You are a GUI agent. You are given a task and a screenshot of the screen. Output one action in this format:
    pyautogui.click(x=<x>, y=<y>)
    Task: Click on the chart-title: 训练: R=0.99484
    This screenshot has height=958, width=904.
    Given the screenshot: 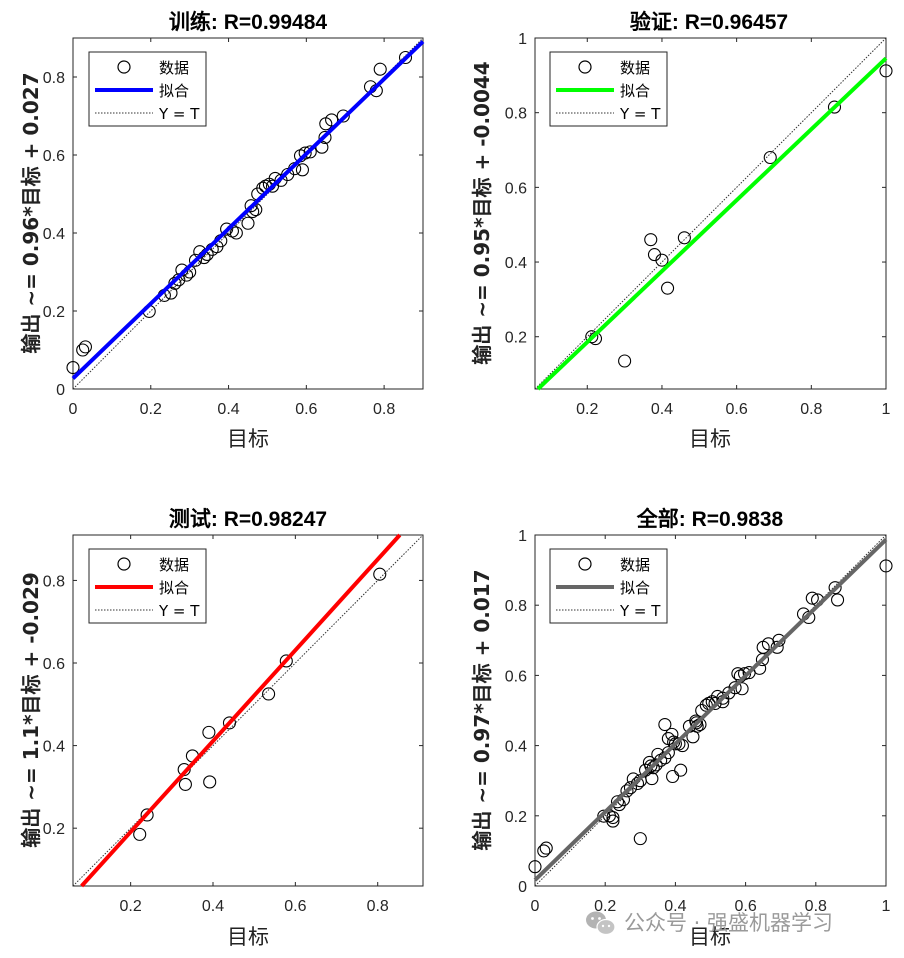 What is the action you would take?
    pyautogui.click(x=248, y=22)
    